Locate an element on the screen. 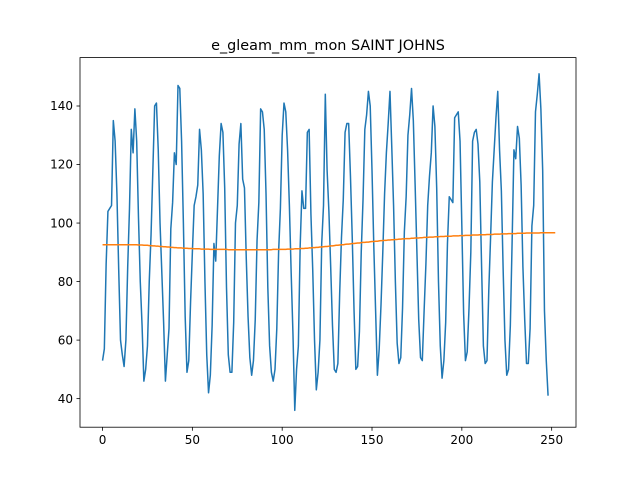 This screenshot has width=640, height=480. series-2-line is located at coordinates (329, 241).